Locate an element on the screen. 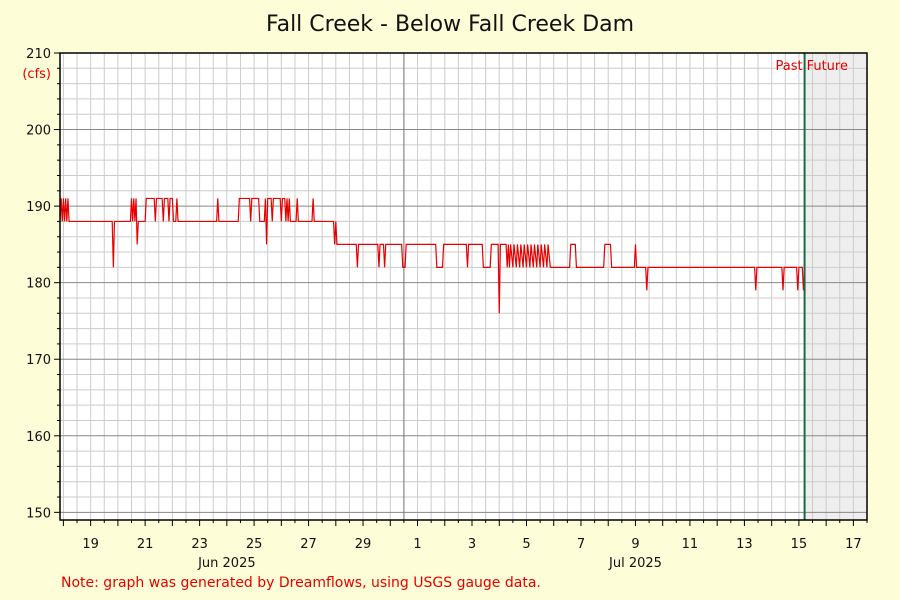 The height and width of the screenshot is (600, 900). x-tick-label: 29 is located at coordinates (363, 544).